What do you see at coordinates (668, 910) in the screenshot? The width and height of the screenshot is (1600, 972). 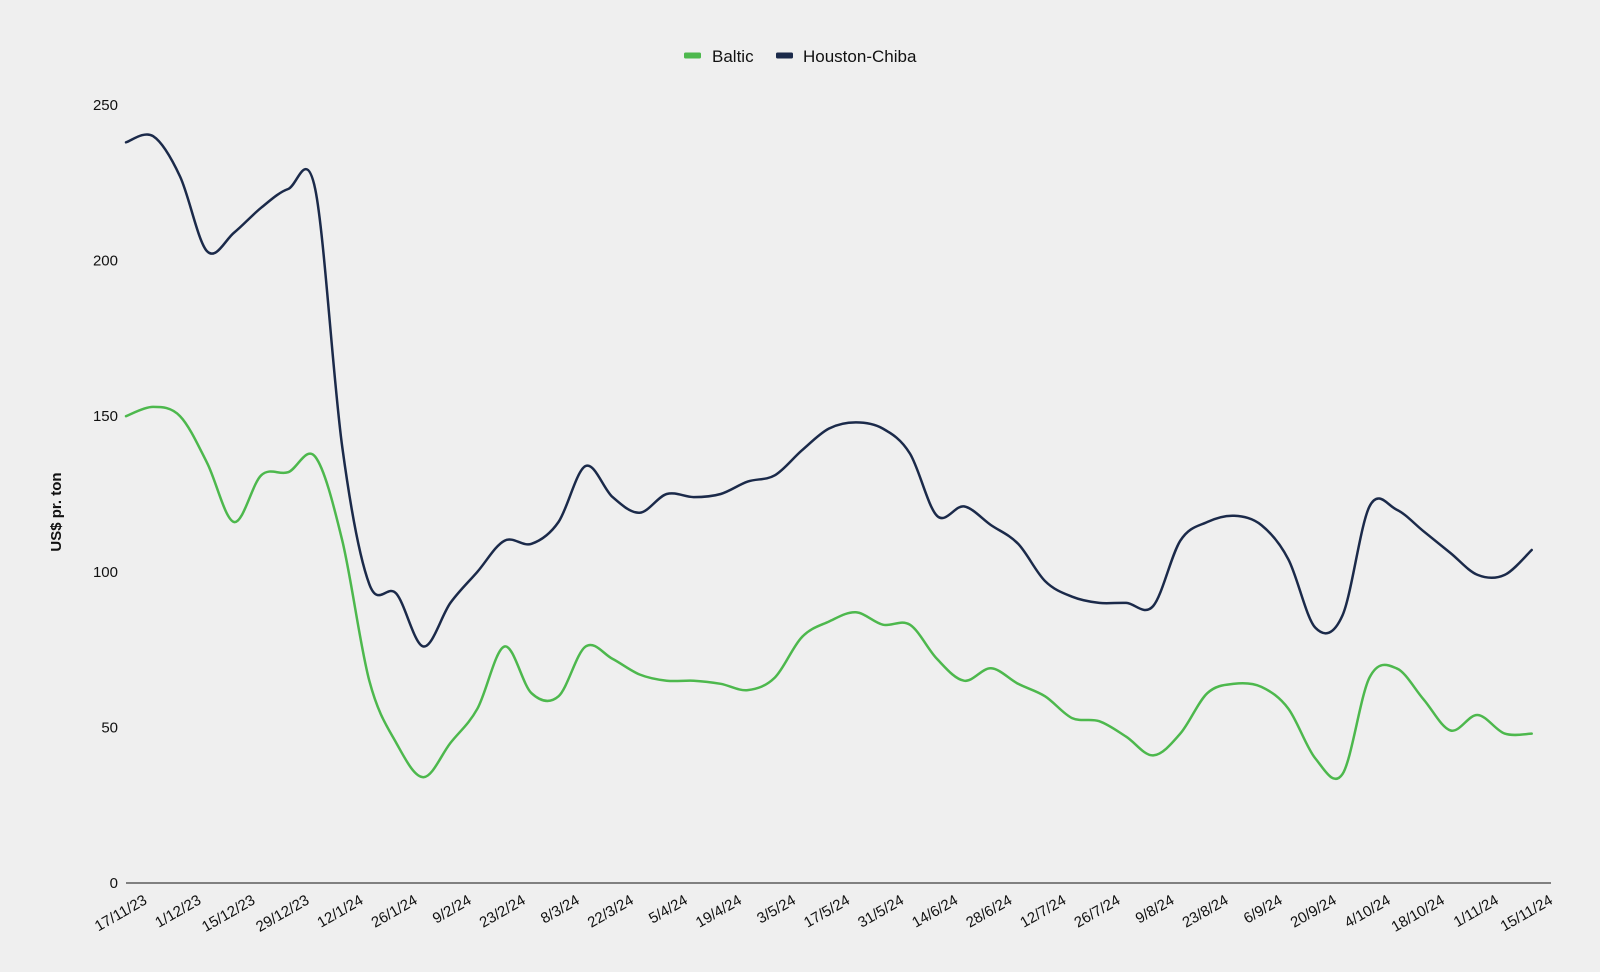 I see `x-tick-label: 5/4/24` at bounding box center [668, 910].